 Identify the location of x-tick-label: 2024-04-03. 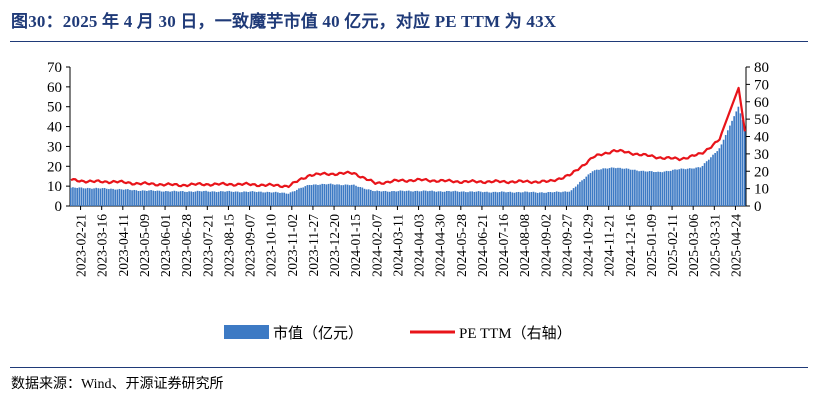
(419, 245).